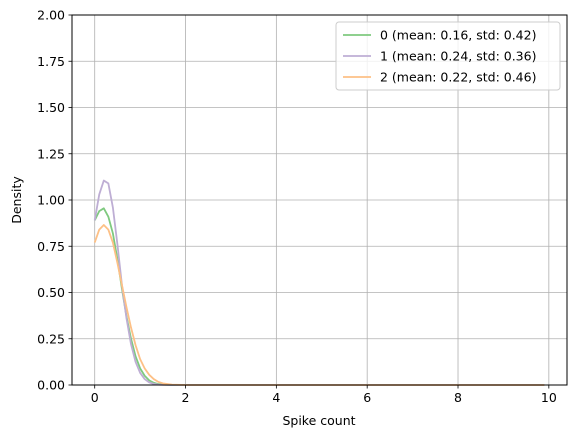  What do you see at coordinates (51, 200) in the screenshot?
I see `y-tick-label: 1.00` at bounding box center [51, 200].